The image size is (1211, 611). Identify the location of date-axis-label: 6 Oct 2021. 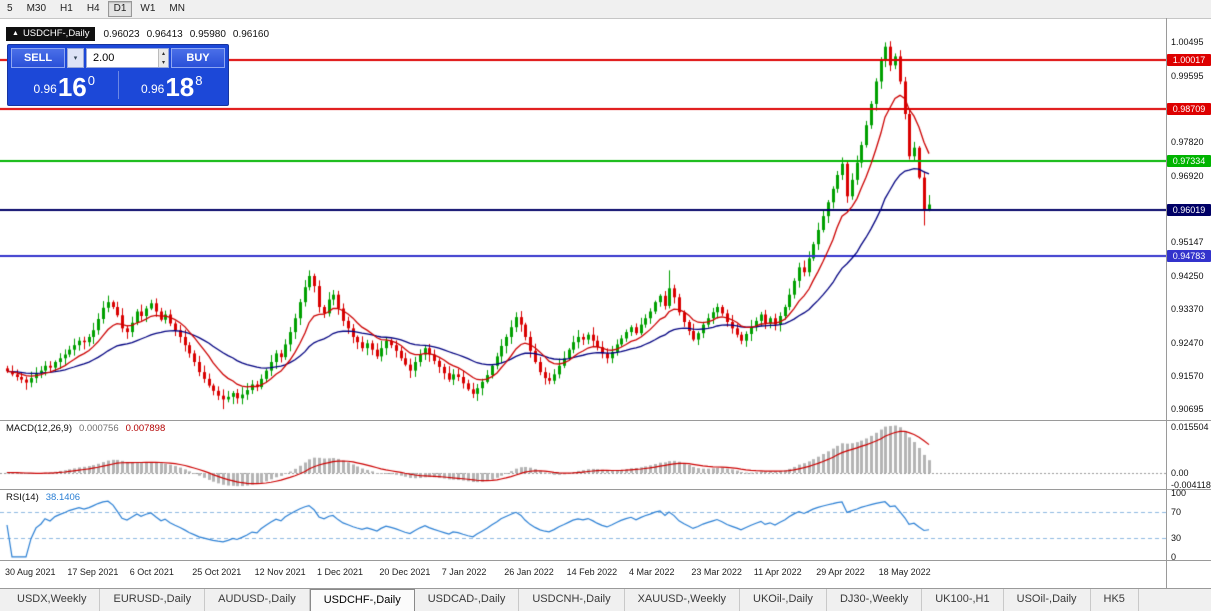
(151, 572).